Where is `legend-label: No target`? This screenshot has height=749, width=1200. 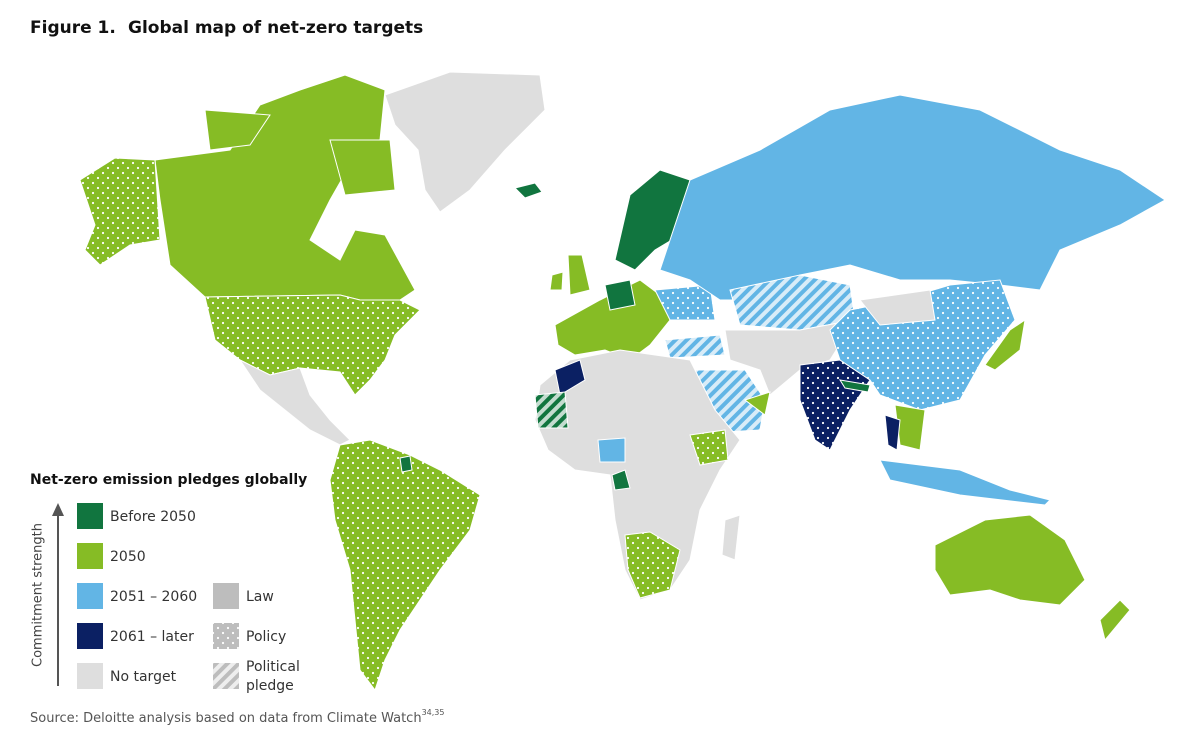
legend-label: No target is located at coordinates (143, 677).